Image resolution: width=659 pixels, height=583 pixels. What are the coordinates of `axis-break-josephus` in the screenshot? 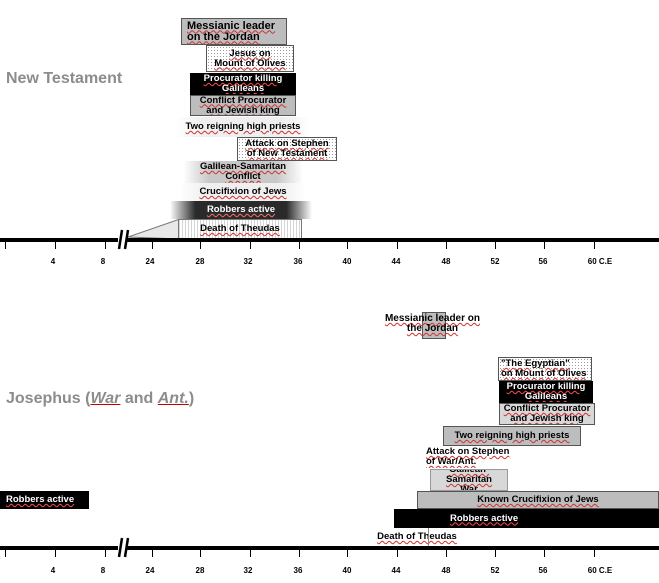 It's located at (123, 548).